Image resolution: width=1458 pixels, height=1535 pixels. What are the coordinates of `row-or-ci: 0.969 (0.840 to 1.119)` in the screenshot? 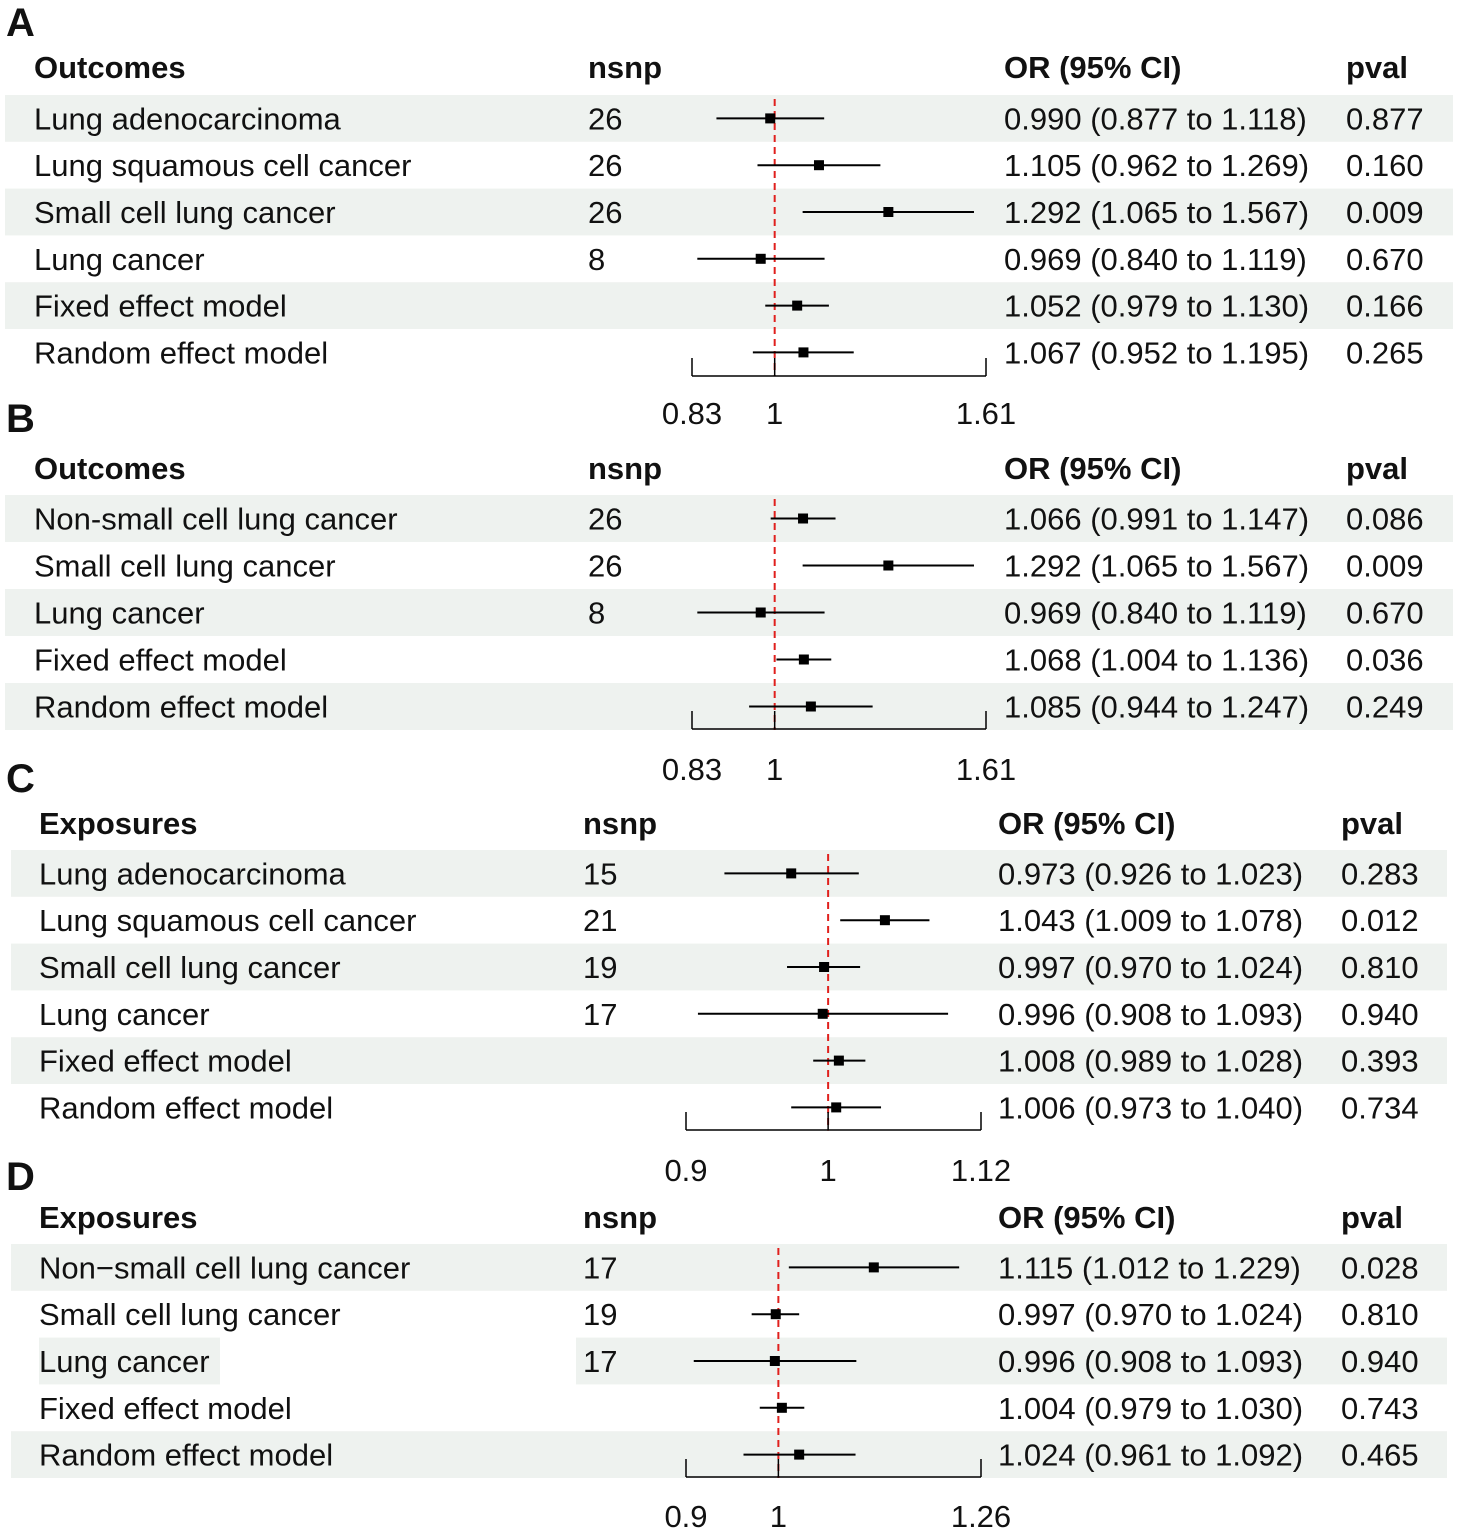 It's located at (1155, 613).